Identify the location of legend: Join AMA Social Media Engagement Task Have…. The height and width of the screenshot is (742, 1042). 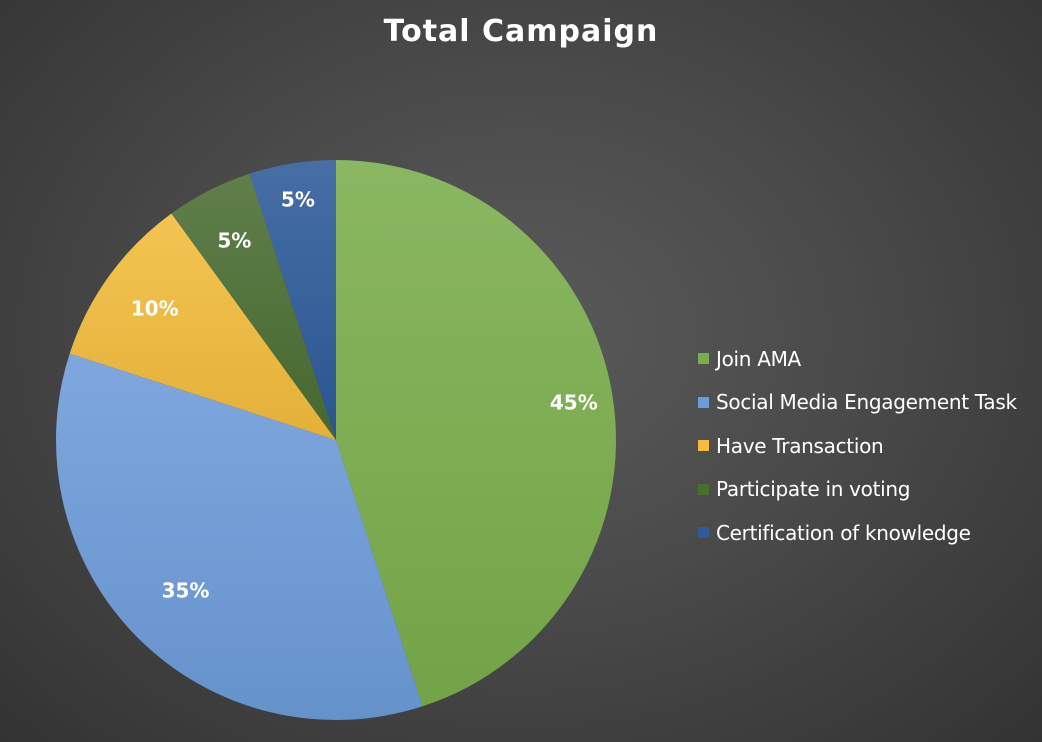
(868, 446).